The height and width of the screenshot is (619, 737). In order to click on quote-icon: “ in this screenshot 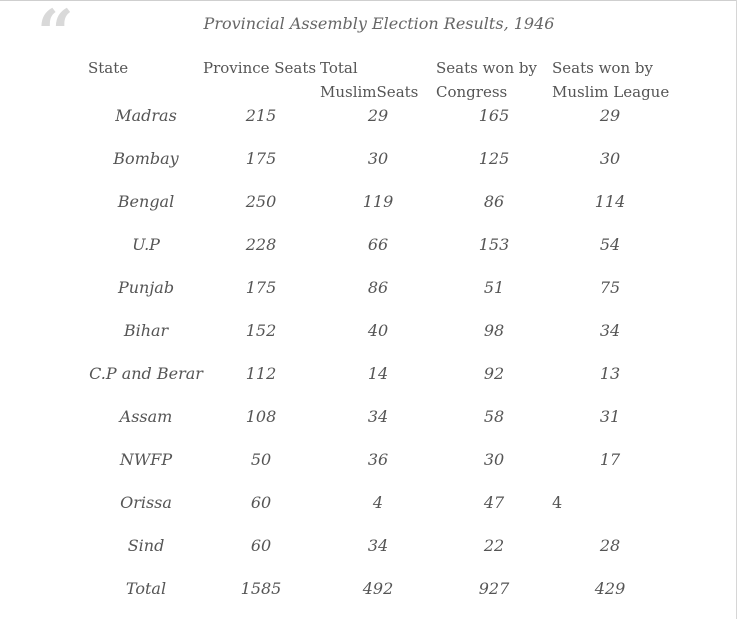, I will do `click(55, 35)`.